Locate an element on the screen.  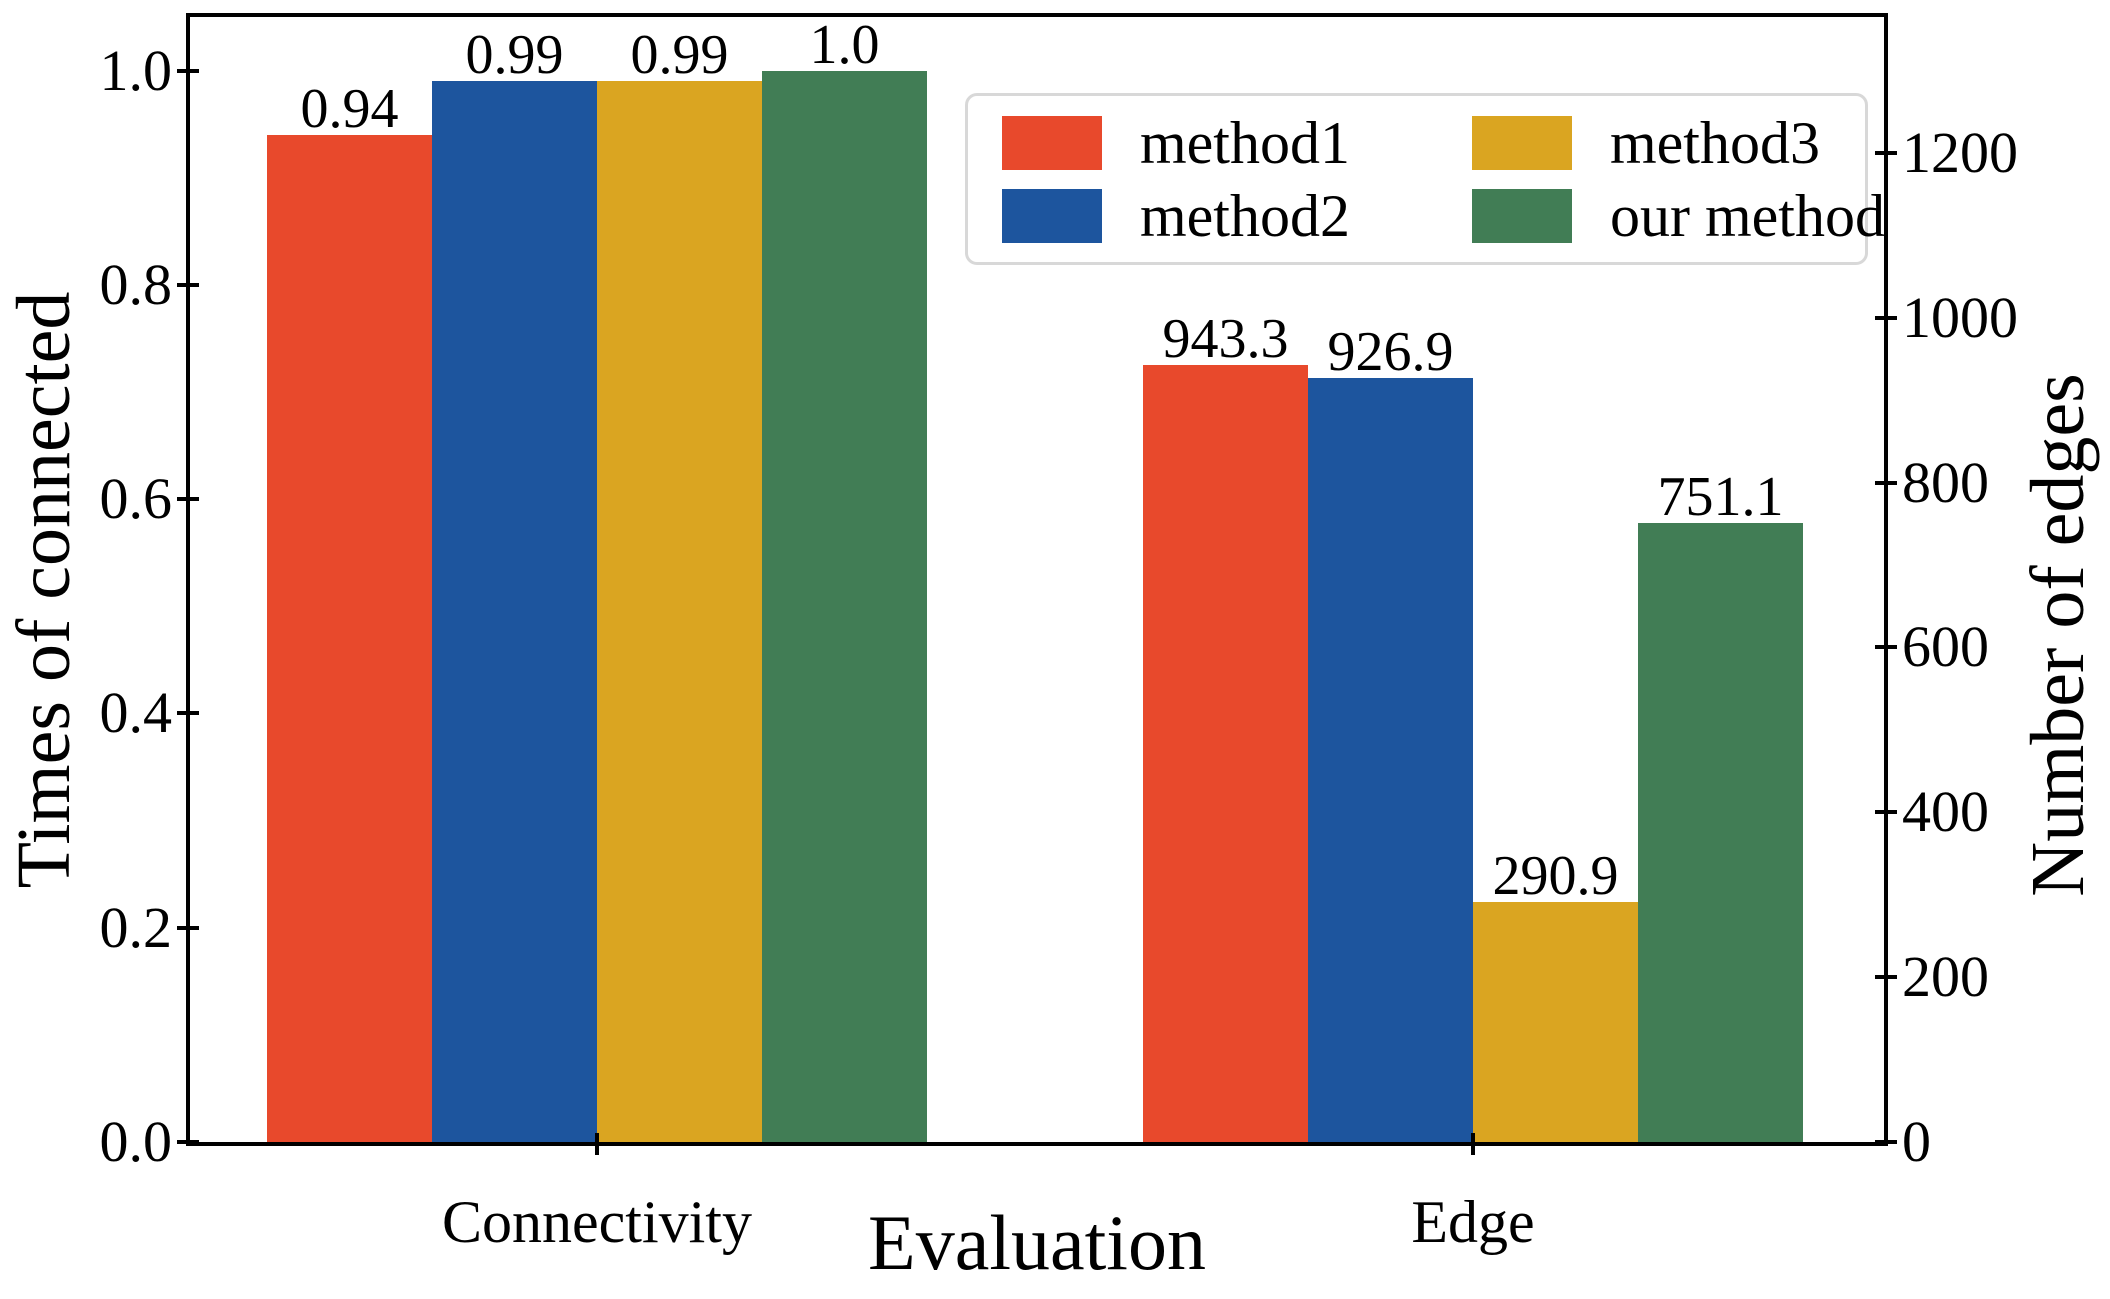
bar-value-label: 943.3 is located at coordinates (1225, 339).